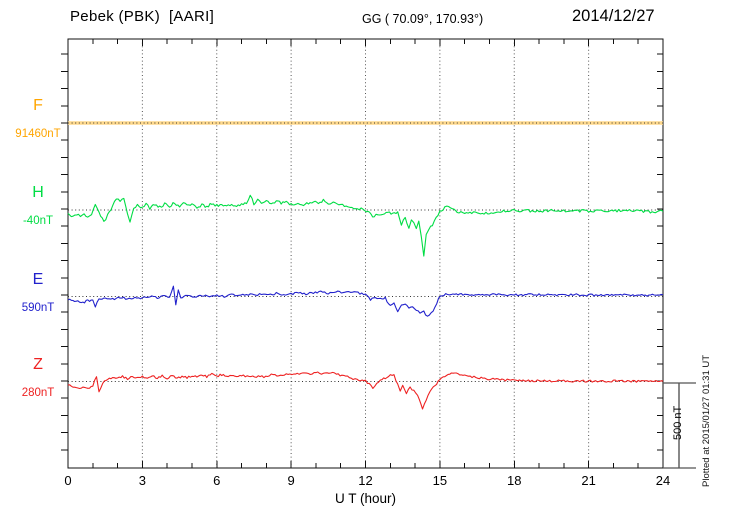 Image resolution: width=730 pixels, height=520 pixels. What do you see at coordinates (142, 480) in the screenshot?
I see `x-tick-label-3: 3` at bounding box center [142, 480].